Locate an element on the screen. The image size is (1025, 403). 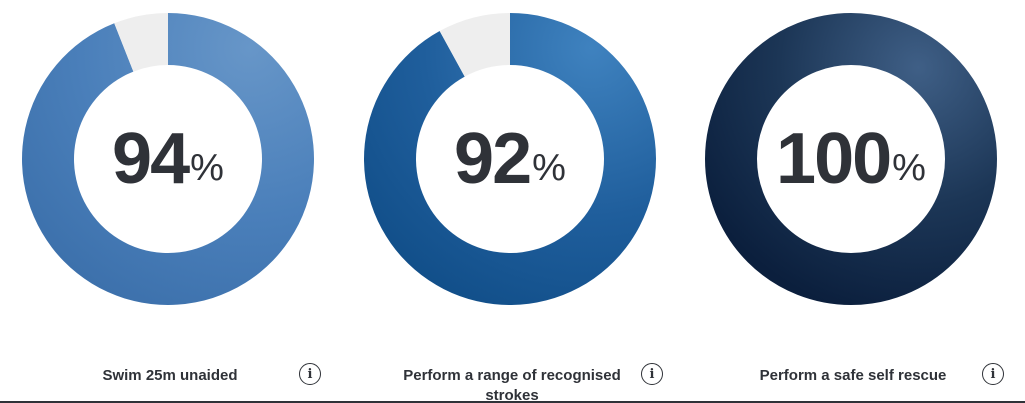
stat-caption: Swim 25m unaided is located at coordinates (170, 375).